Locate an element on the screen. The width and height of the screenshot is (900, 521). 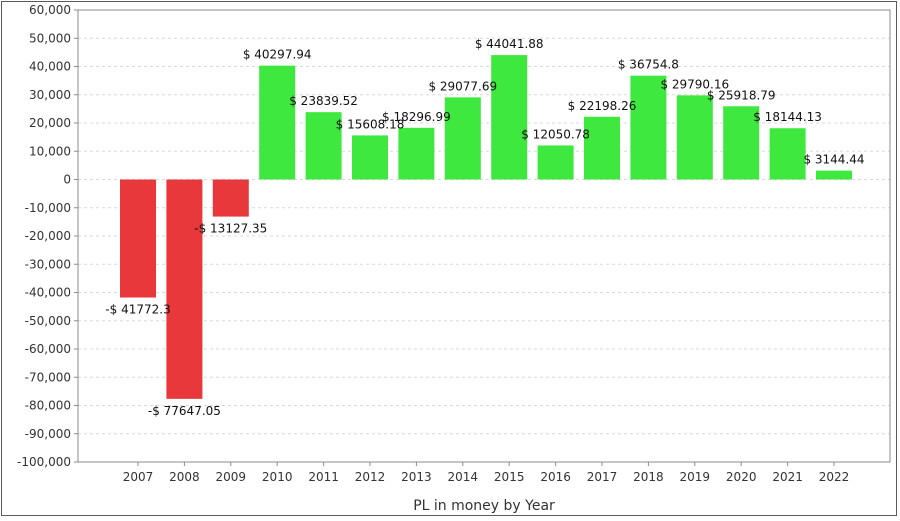
data-label-2018: $ 36754.8 is located at coordinates (648, 65).